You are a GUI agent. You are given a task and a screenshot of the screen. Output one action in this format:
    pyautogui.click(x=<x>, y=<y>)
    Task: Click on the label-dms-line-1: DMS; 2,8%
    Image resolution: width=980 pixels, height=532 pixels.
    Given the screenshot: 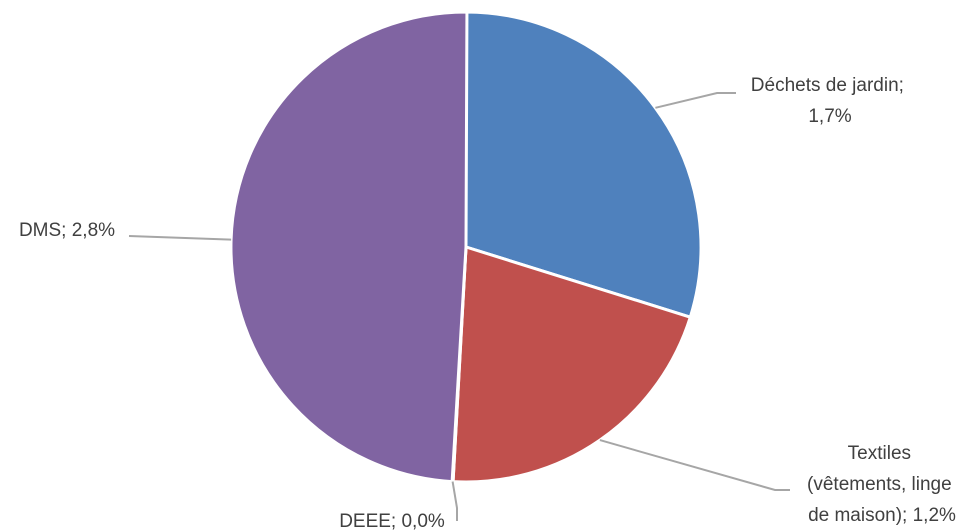 What is the action you would take?
    pyautogui.click(x=67, y=230)
    